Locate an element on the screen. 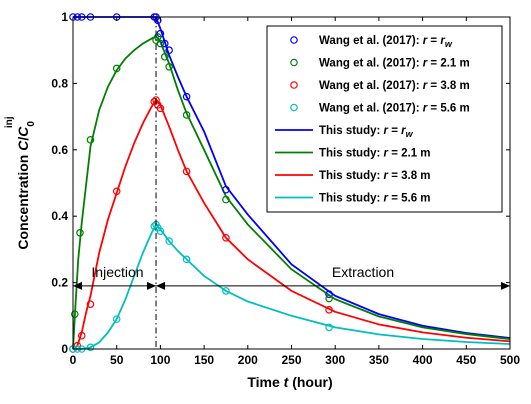 The width and height of the screenshot is (531, 404). y-tick-label: 0.6 is located at coordinates (59, 150).